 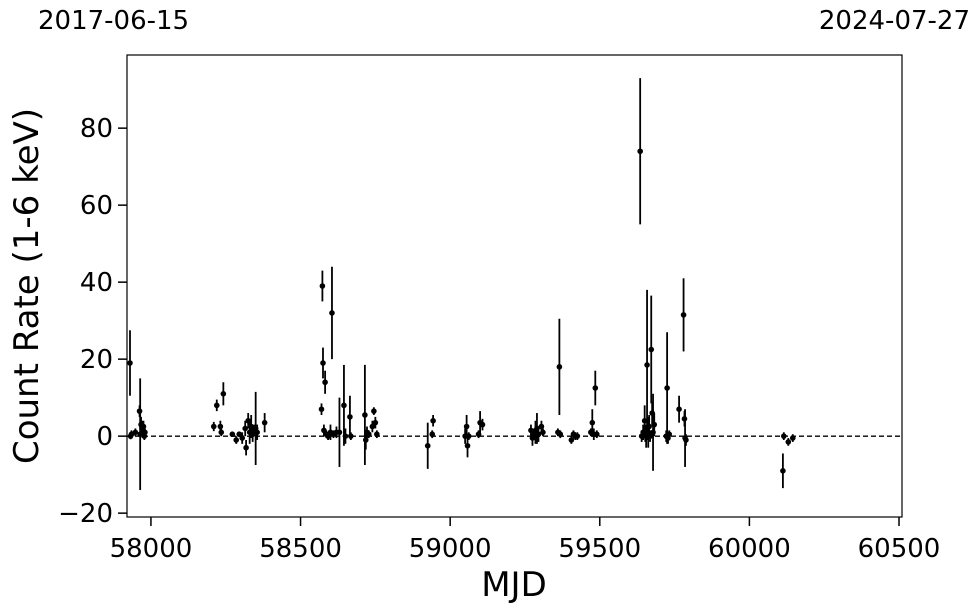 What do you see at coordinates (514, 585) in the screenshot?
I see `x-axis-title: MJD` at bounding box center [514, 585].